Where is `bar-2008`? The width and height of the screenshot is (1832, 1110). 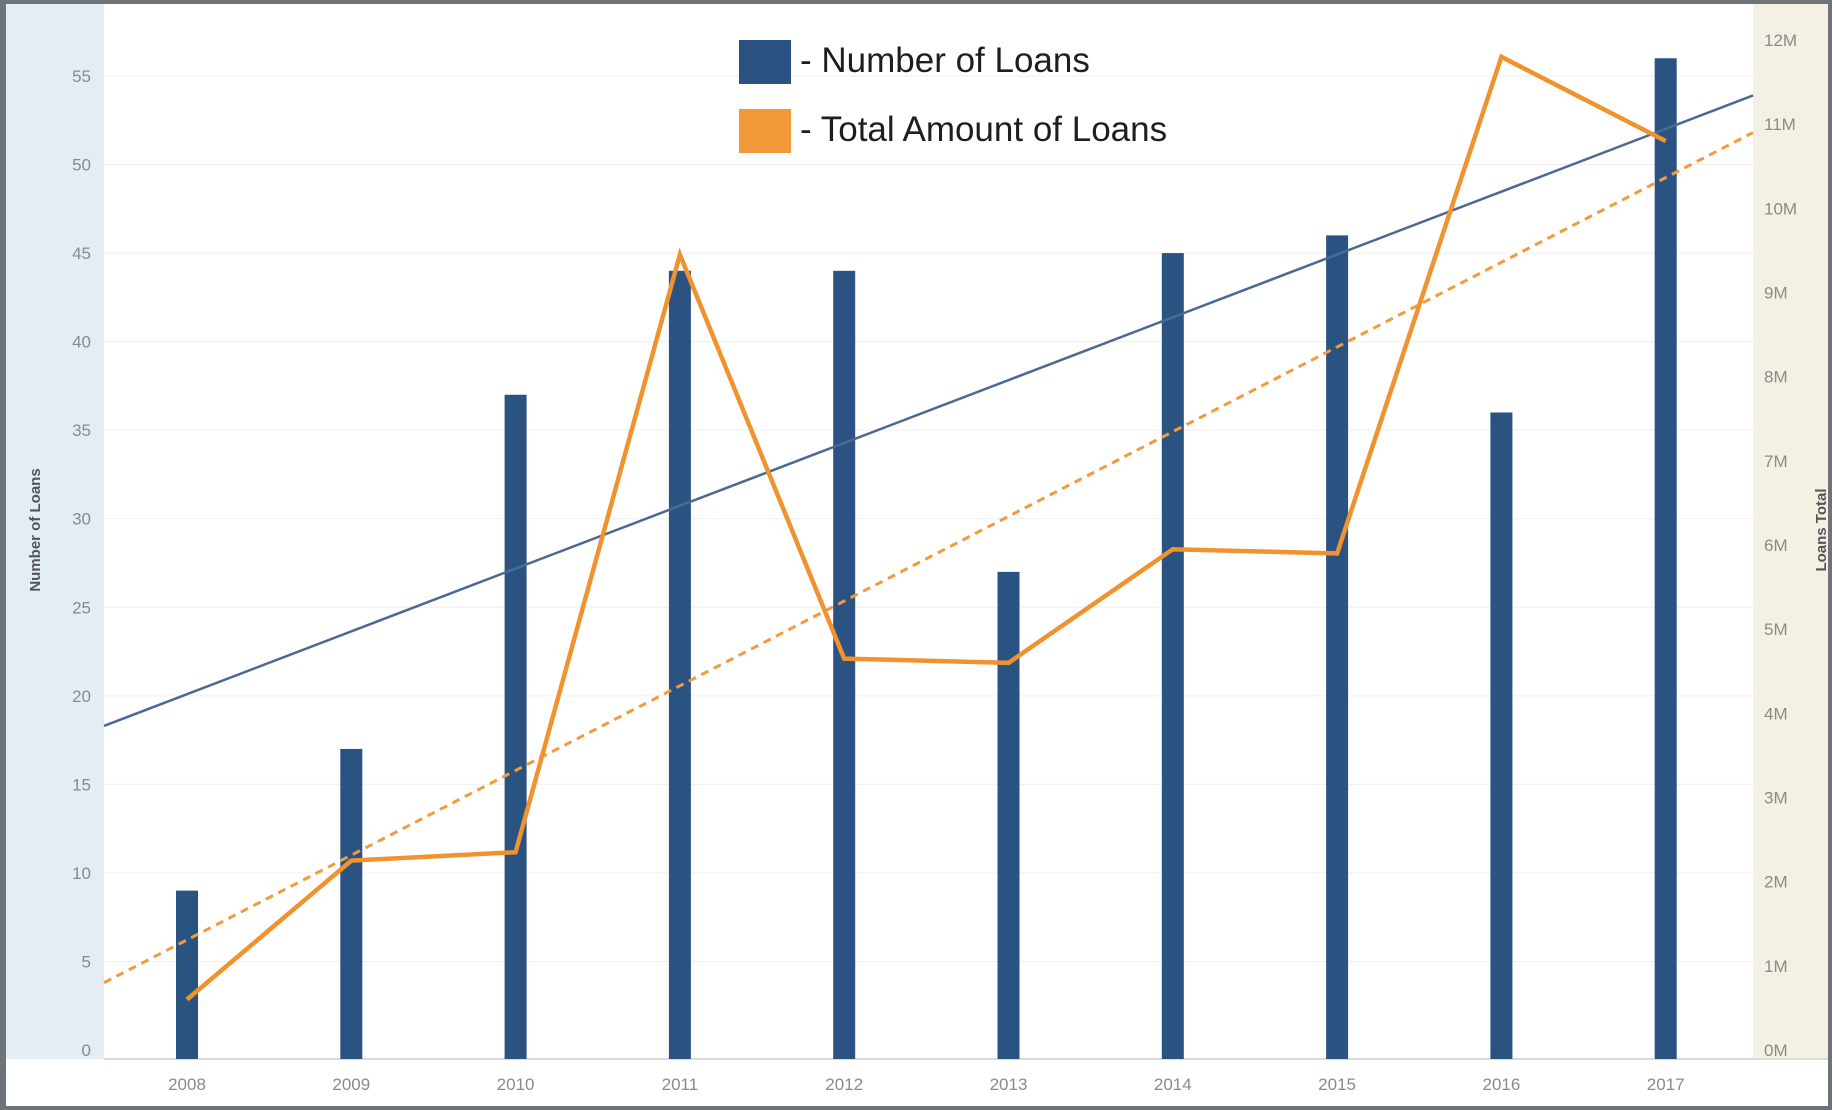
bar-2008 is located at coordinates (187, 974).